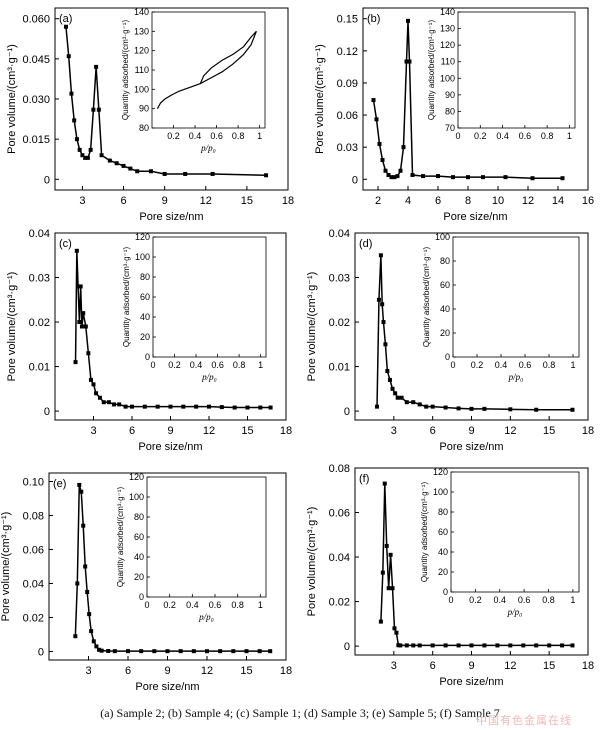 The height and width of the screenshot is (730, 600). Describe the element at coordinates (373, 19) in the screenshot. I see `panel-label: (b)` at that location.